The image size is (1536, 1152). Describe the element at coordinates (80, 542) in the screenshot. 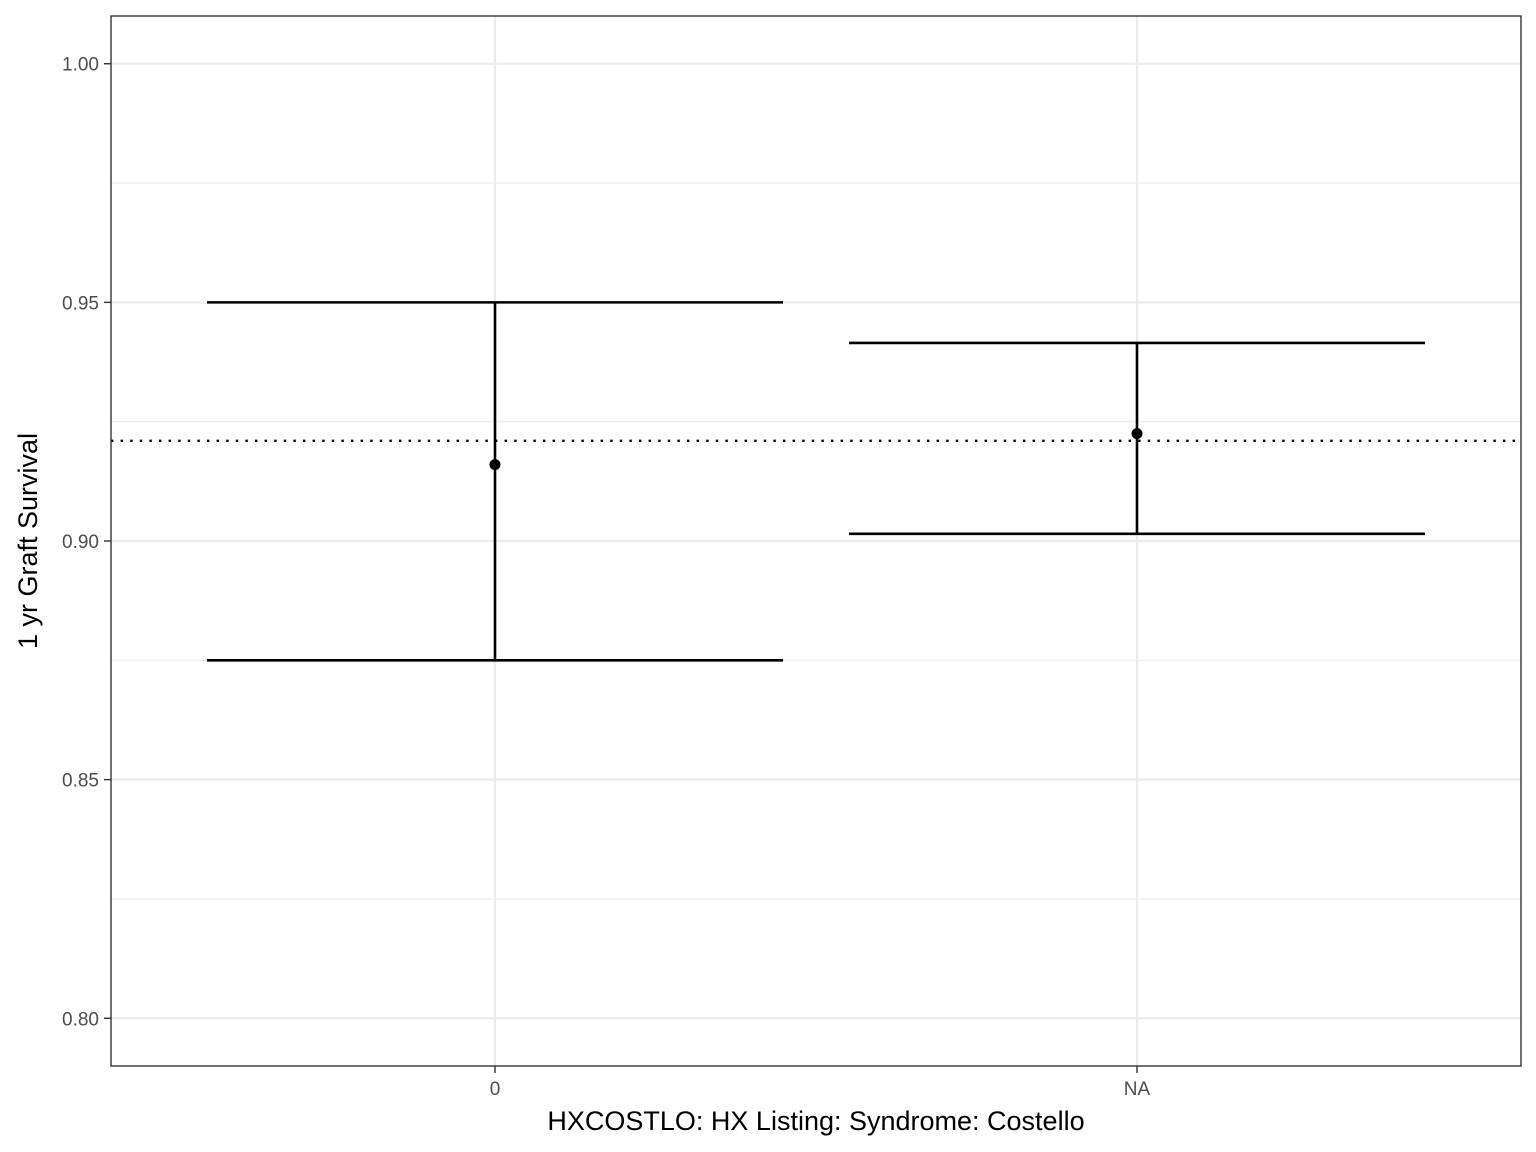

I see `y-tick-label: 0.90` at that location.